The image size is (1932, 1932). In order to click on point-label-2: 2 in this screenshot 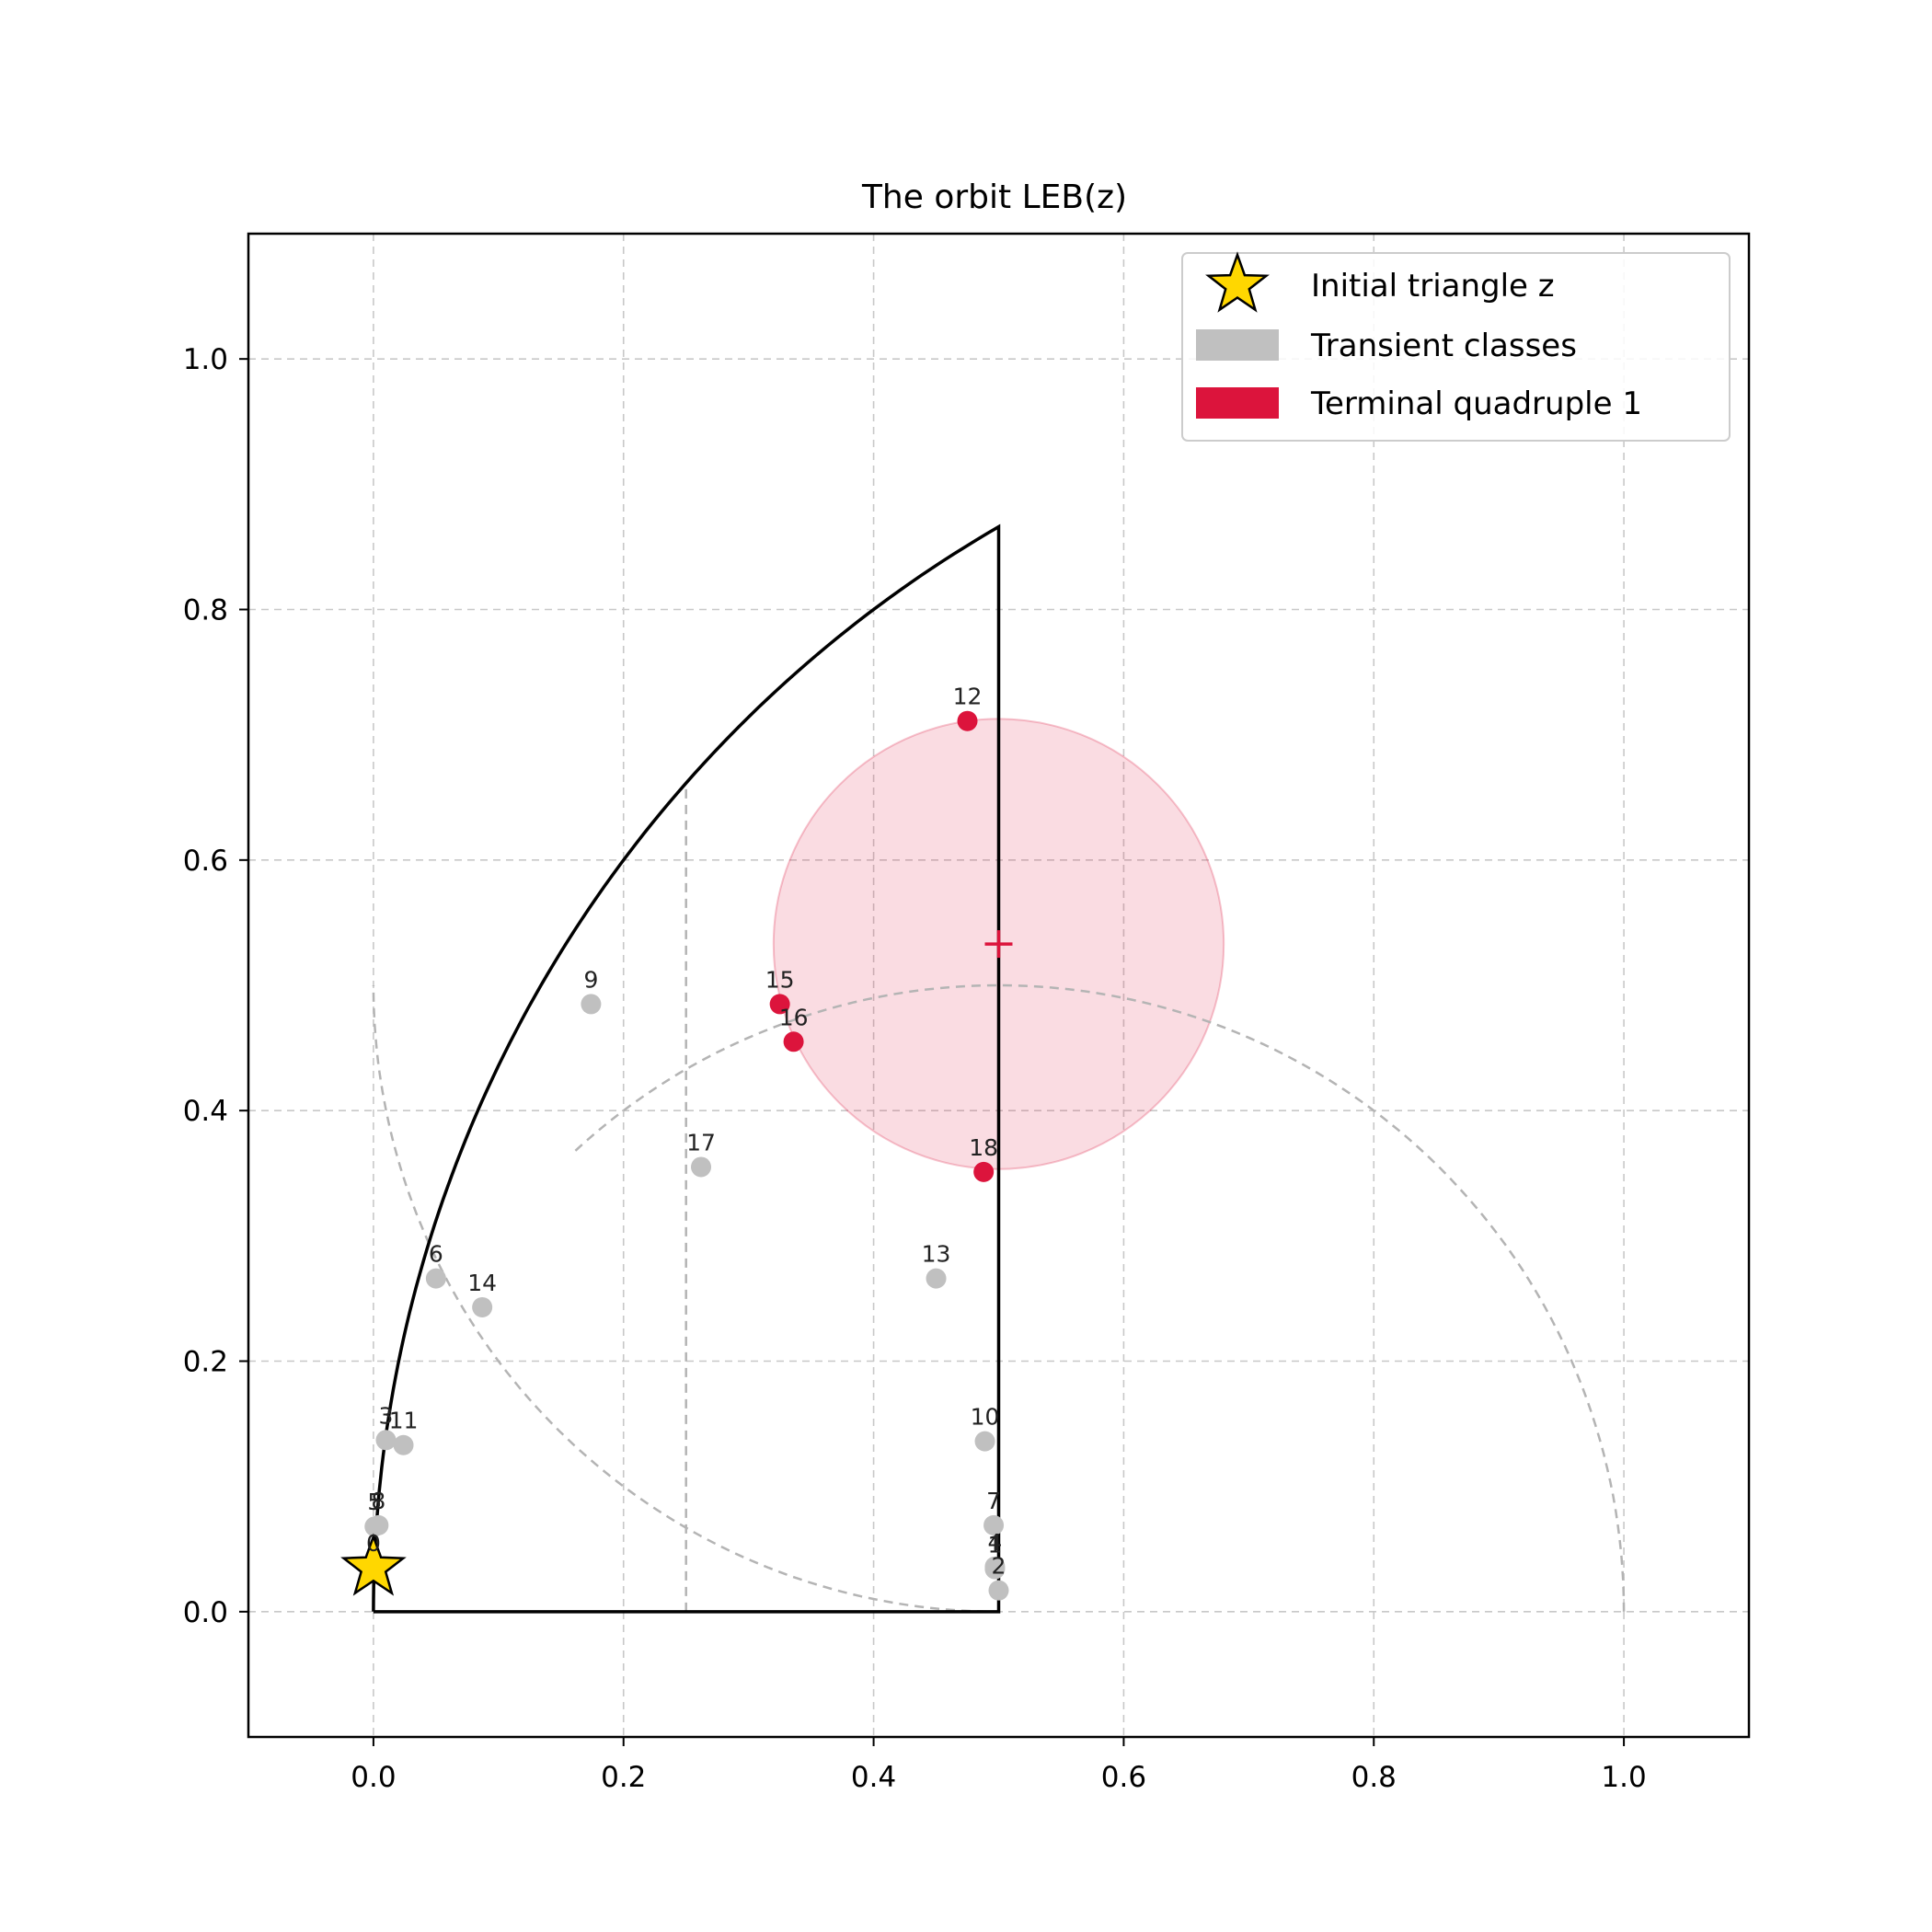, I will do `click(999, 1566)`.